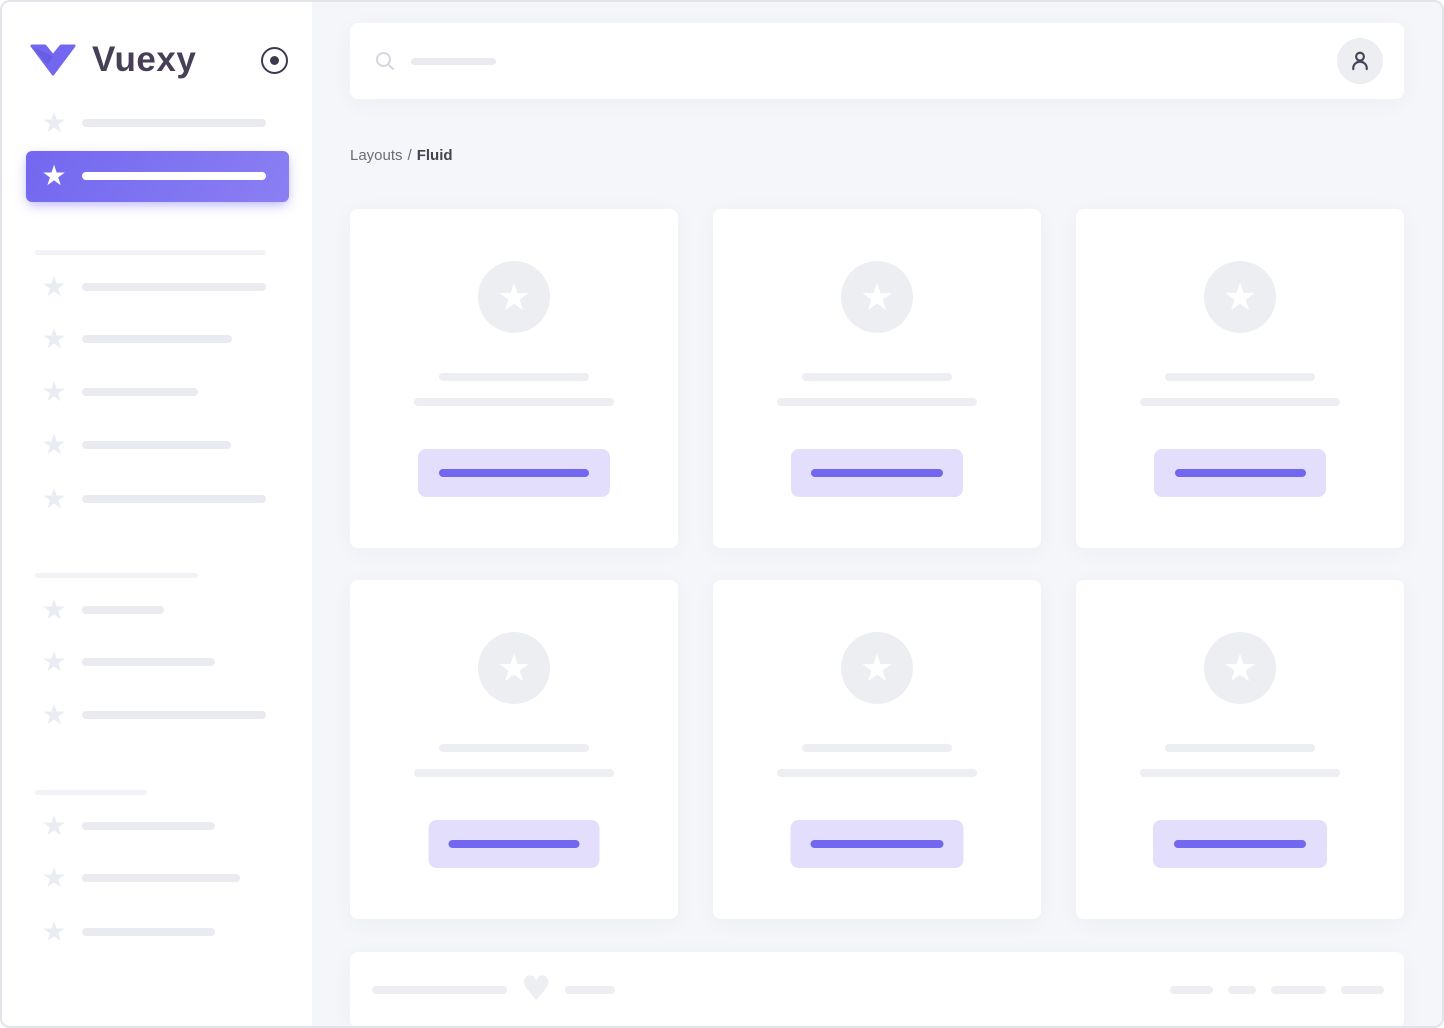 This screenshot has height=1028, width=1444. I want to click on footer-right-group, so click(1277, 989).